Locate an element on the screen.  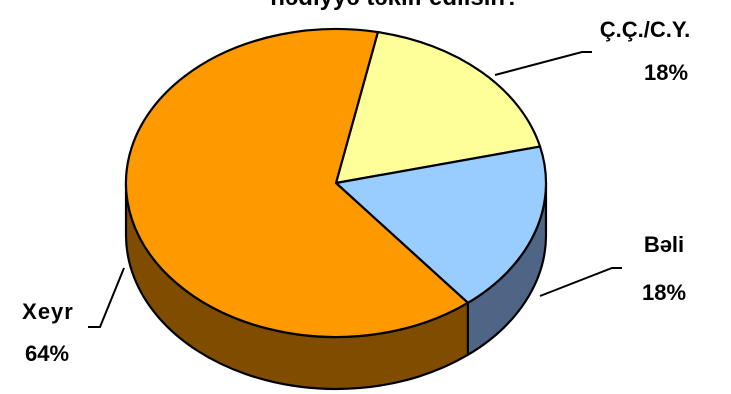
leader-xeyr is located at coordinates (106, 297).